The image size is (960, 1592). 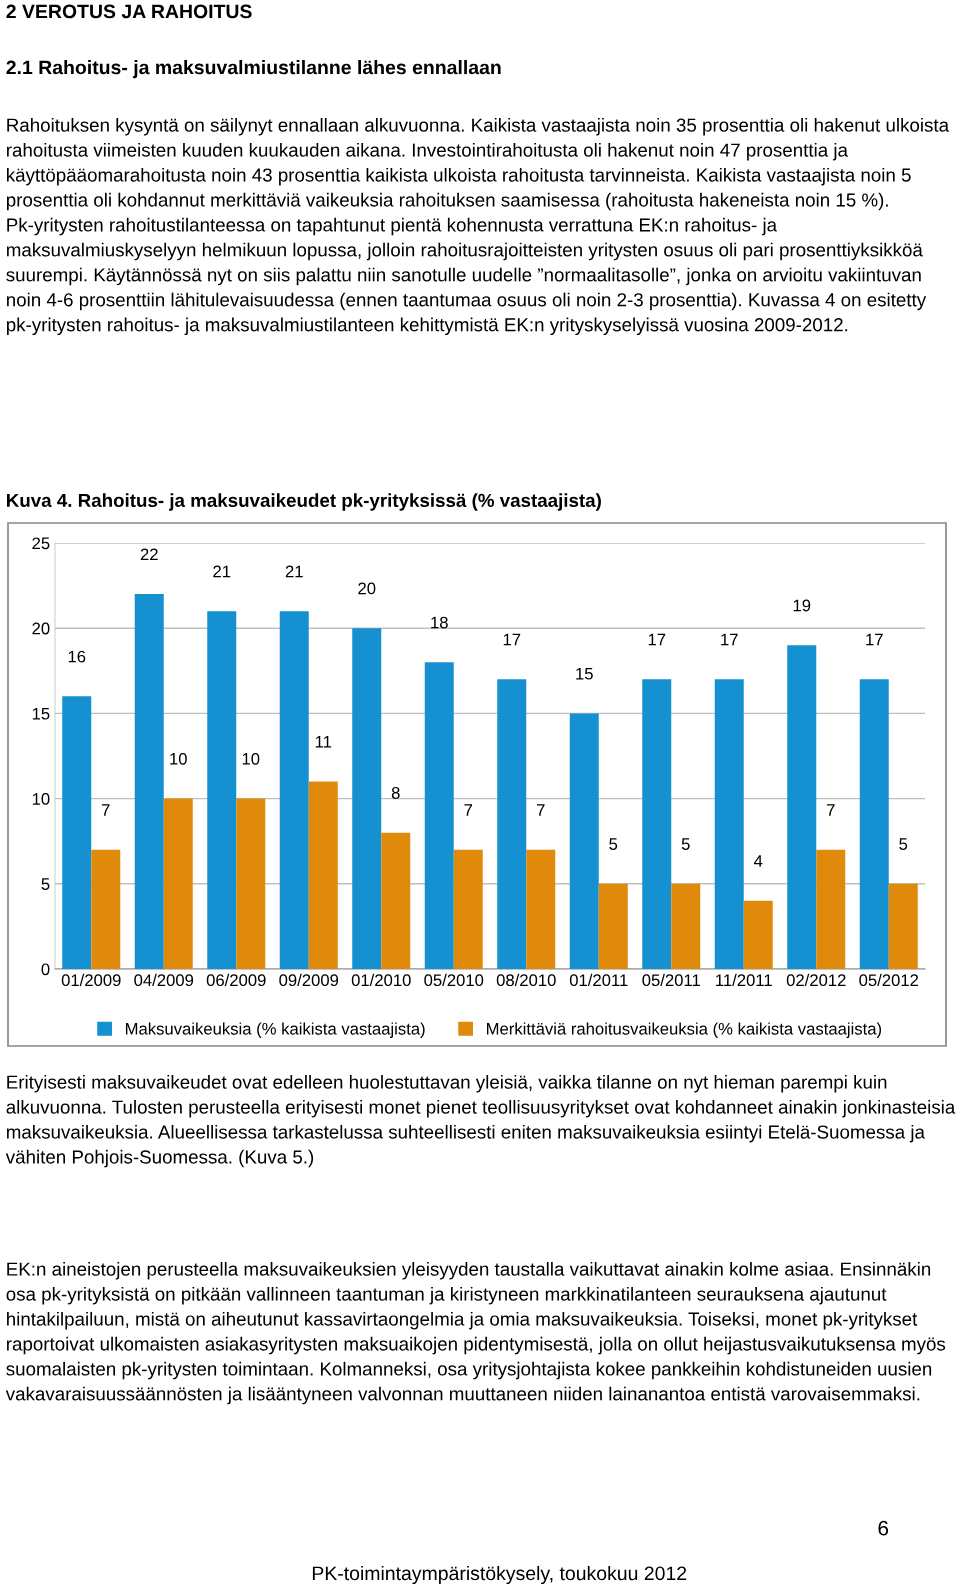 What do you see at coordinates (41, 799) in the screenshot?
I see `y-tick-label: 10` at bounding box center [41, 799].